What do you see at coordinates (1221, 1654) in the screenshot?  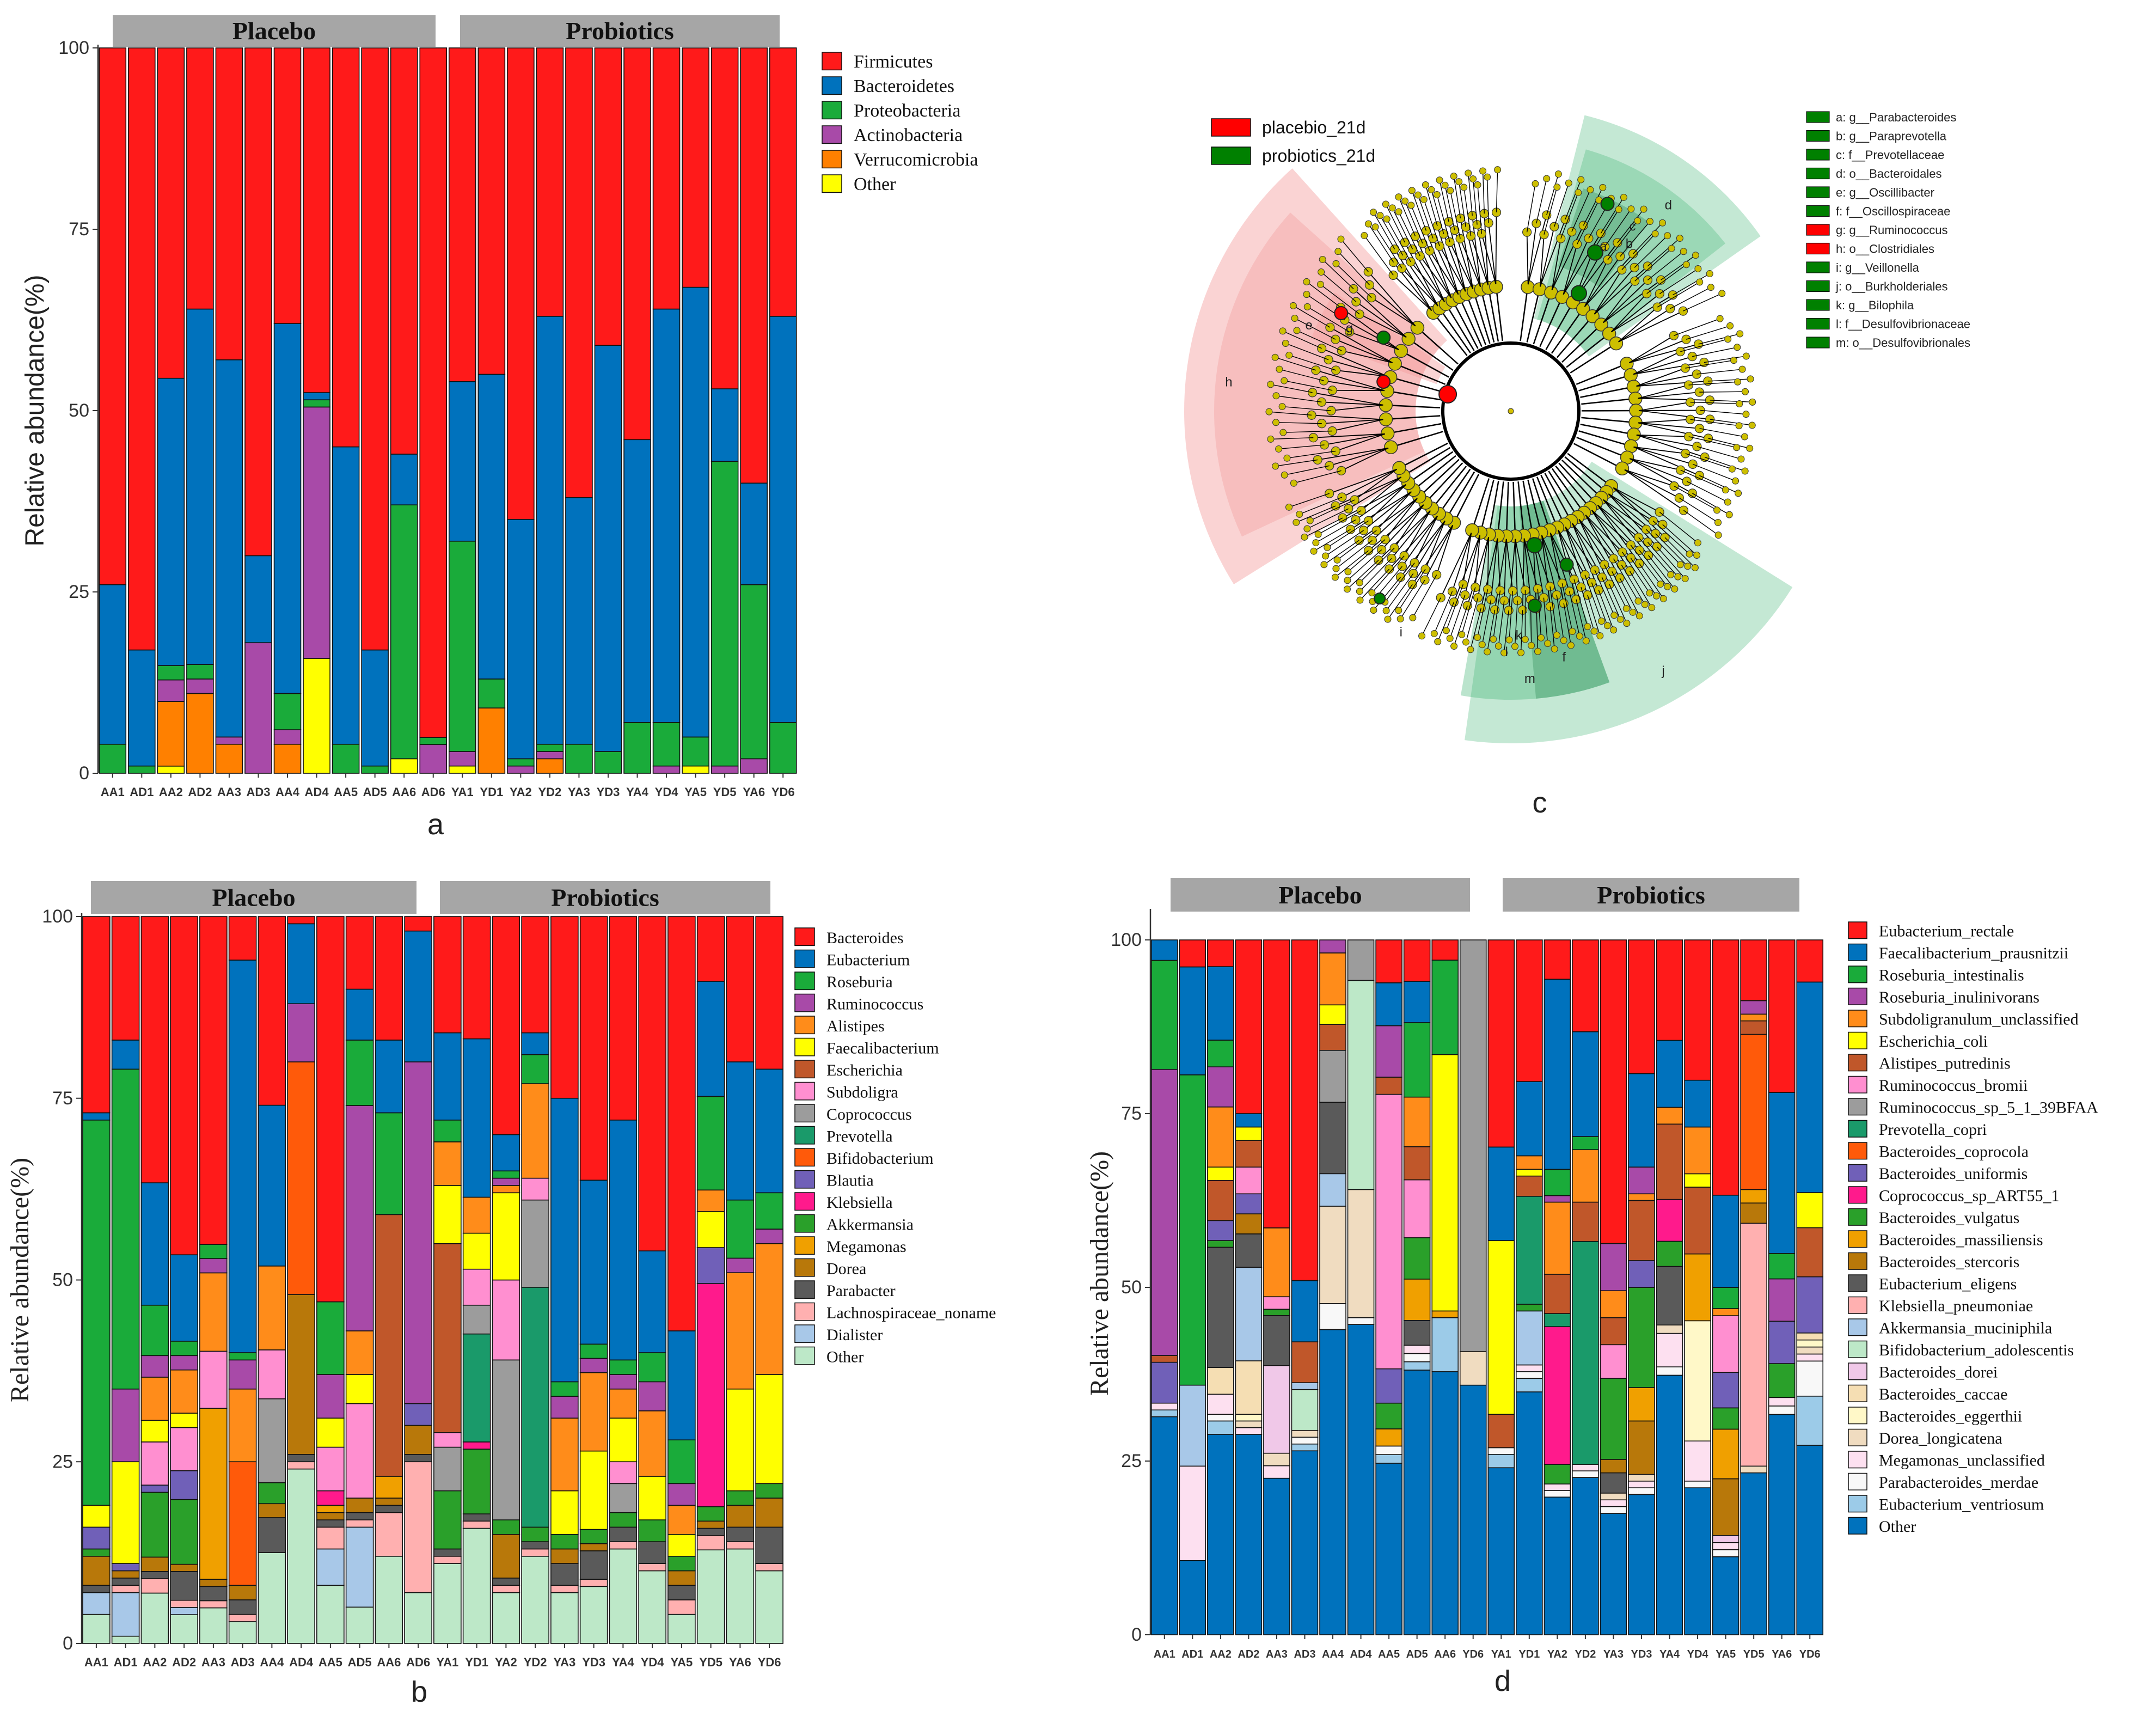 I see `x-tick-label: AA2` at bounding box center [1221, 1654].